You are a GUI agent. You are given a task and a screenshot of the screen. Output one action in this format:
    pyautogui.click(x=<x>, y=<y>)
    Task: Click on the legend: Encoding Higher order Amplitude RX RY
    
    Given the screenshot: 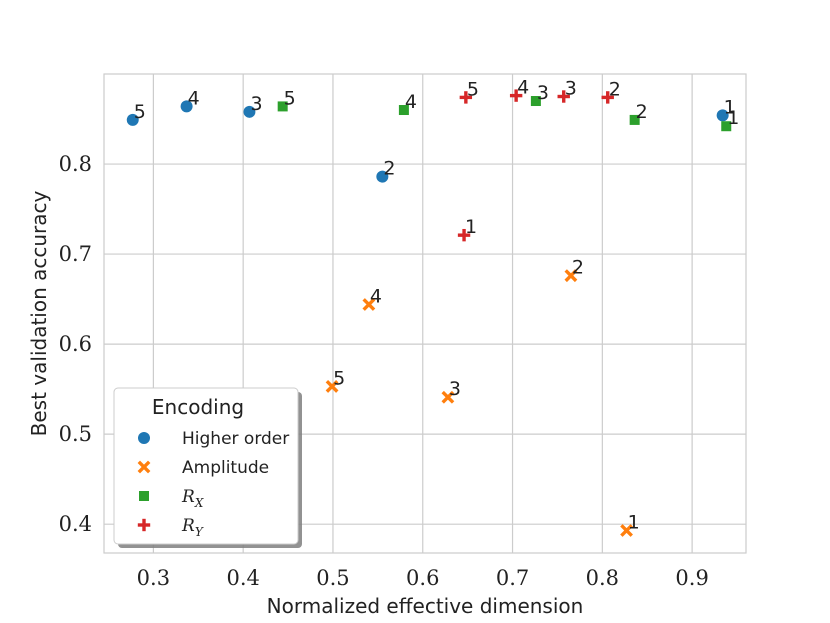 What is the action you would take?
    pyautogui.click(x=207, y=467)
    